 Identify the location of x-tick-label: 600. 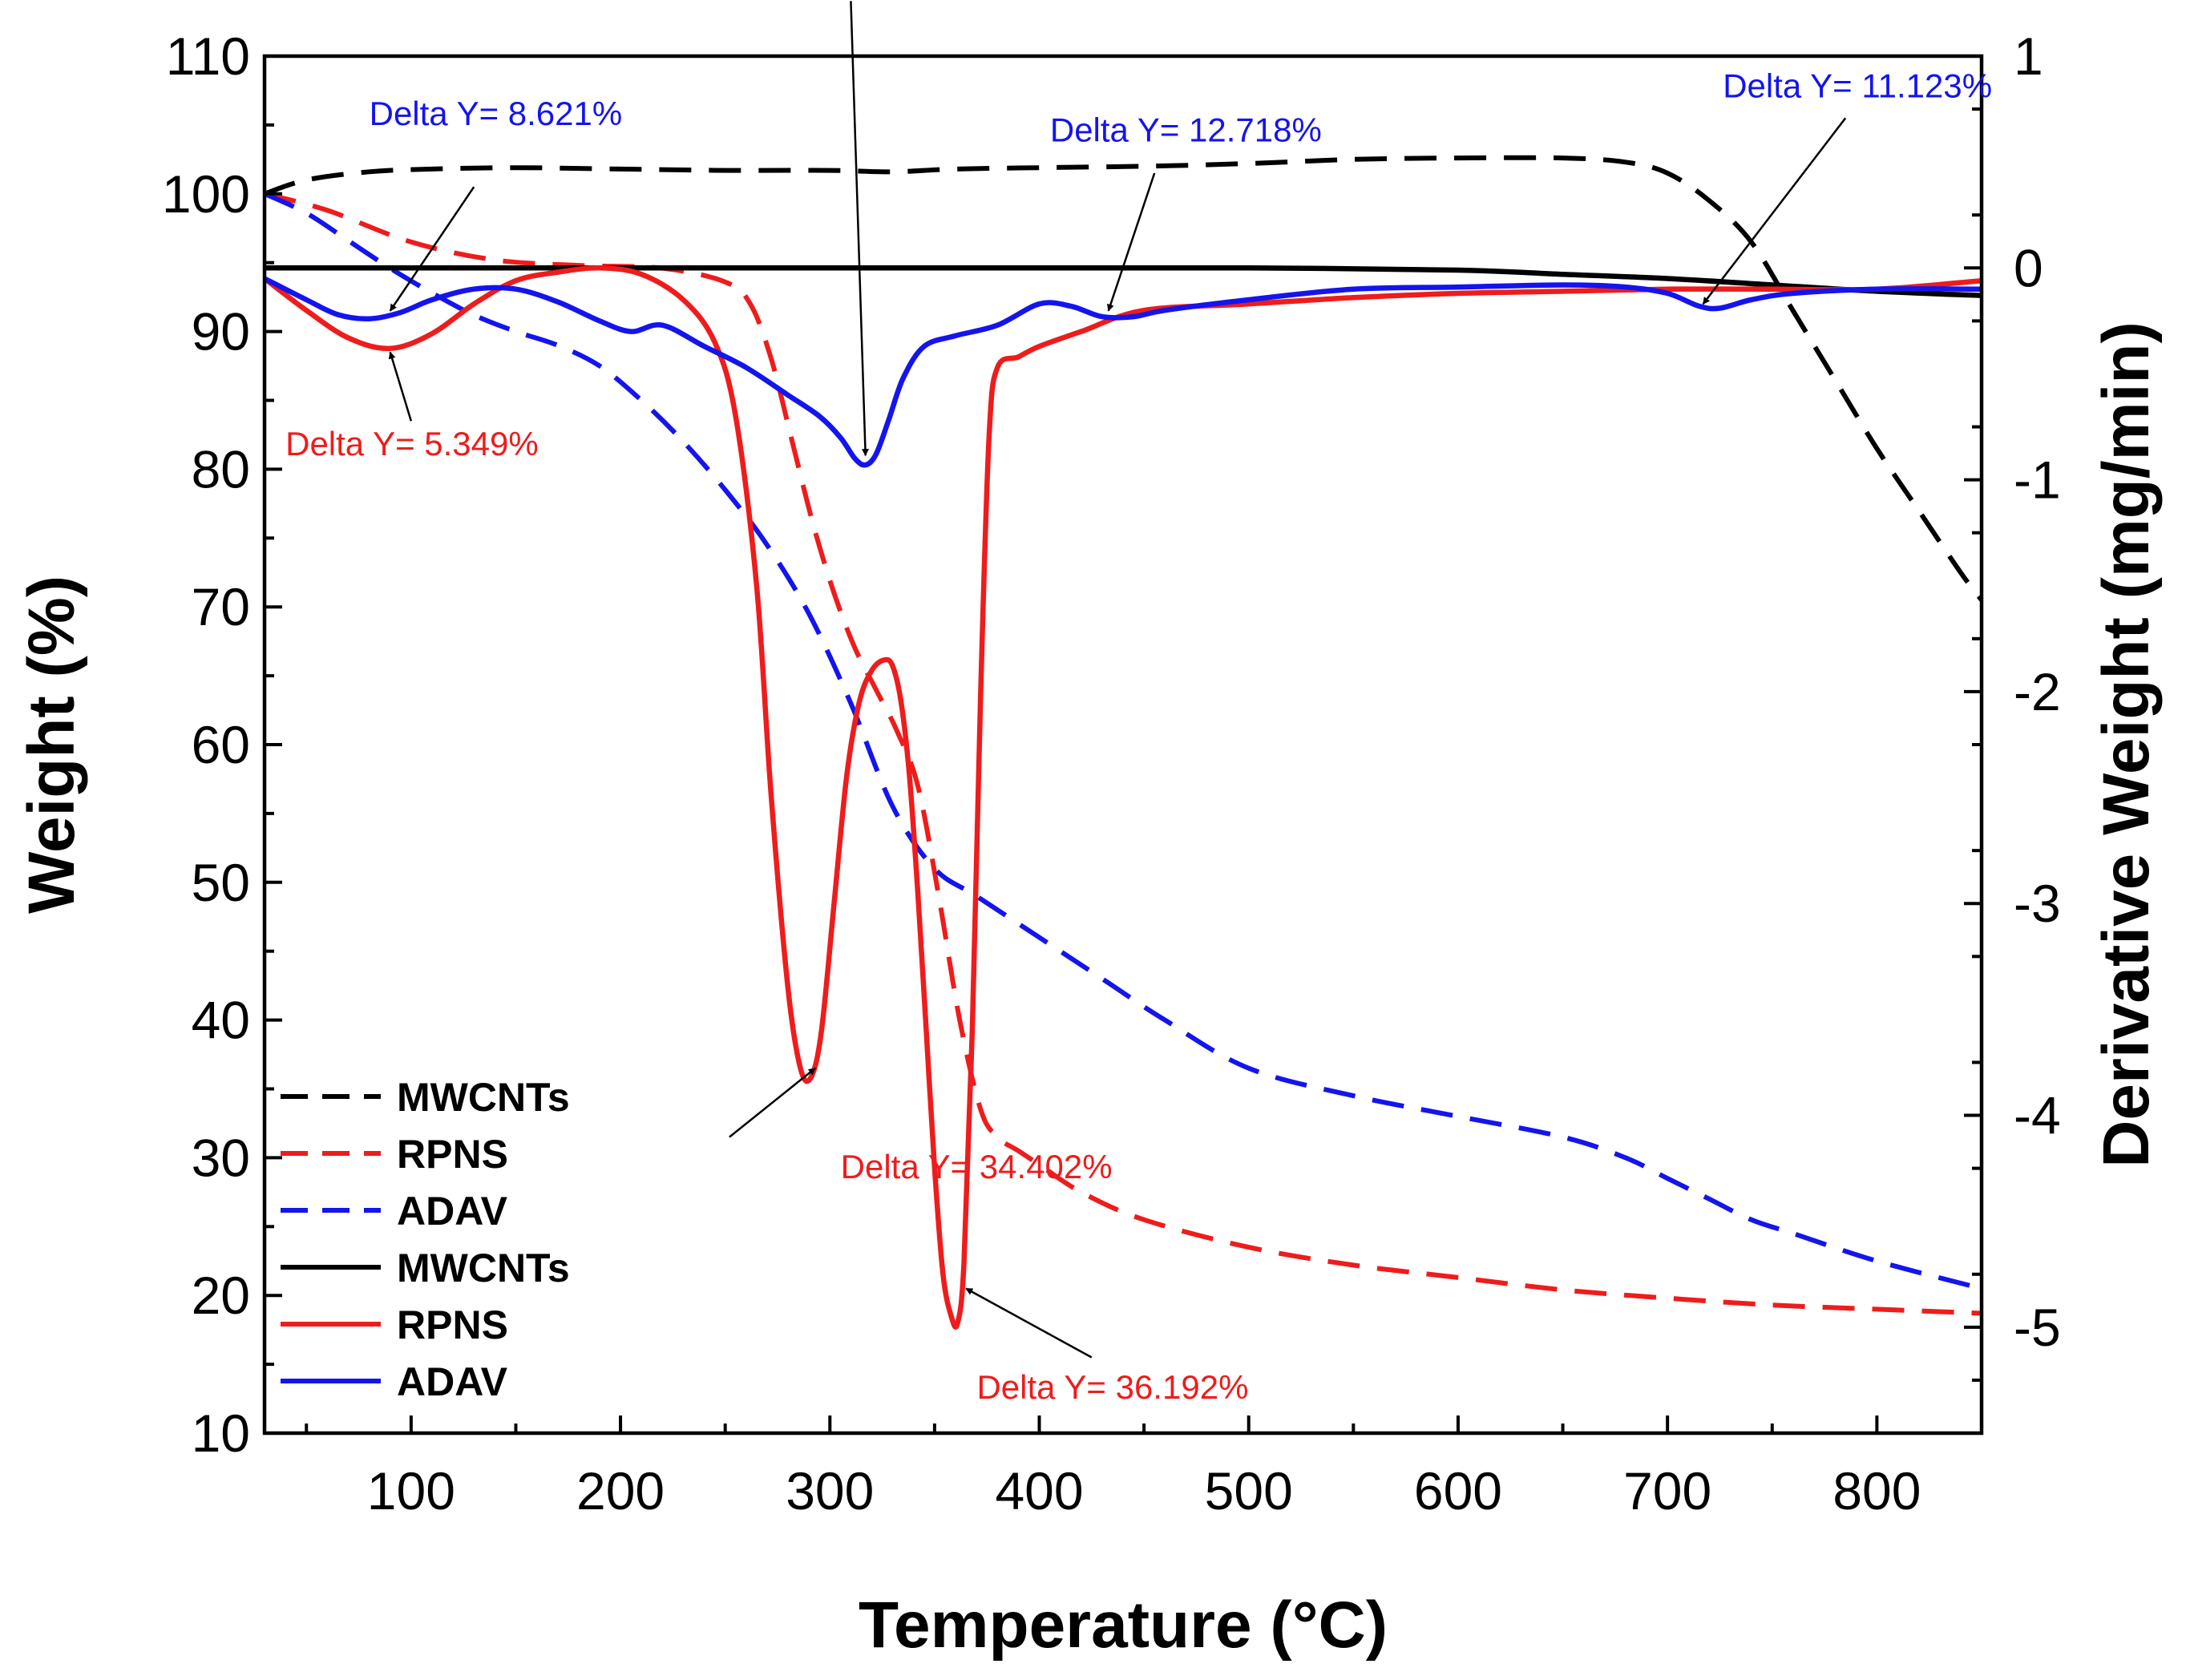
(1458, 1490).